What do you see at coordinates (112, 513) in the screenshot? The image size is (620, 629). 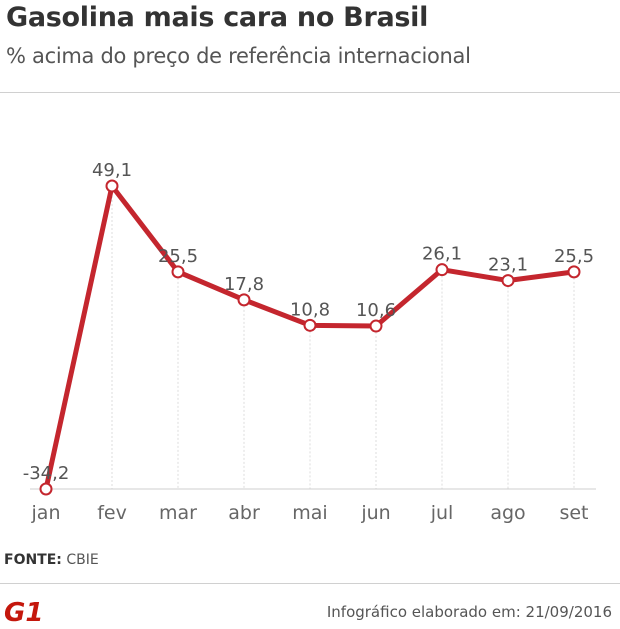 I see `x-tick-fev: fev` at bounding box center [112, 513].